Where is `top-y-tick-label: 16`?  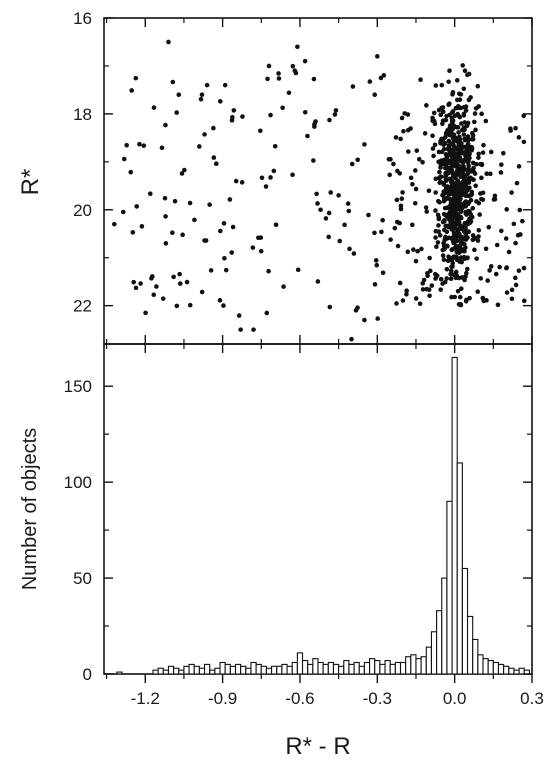
top-y-tick-label: 16 is located at coordinates (82, 18).